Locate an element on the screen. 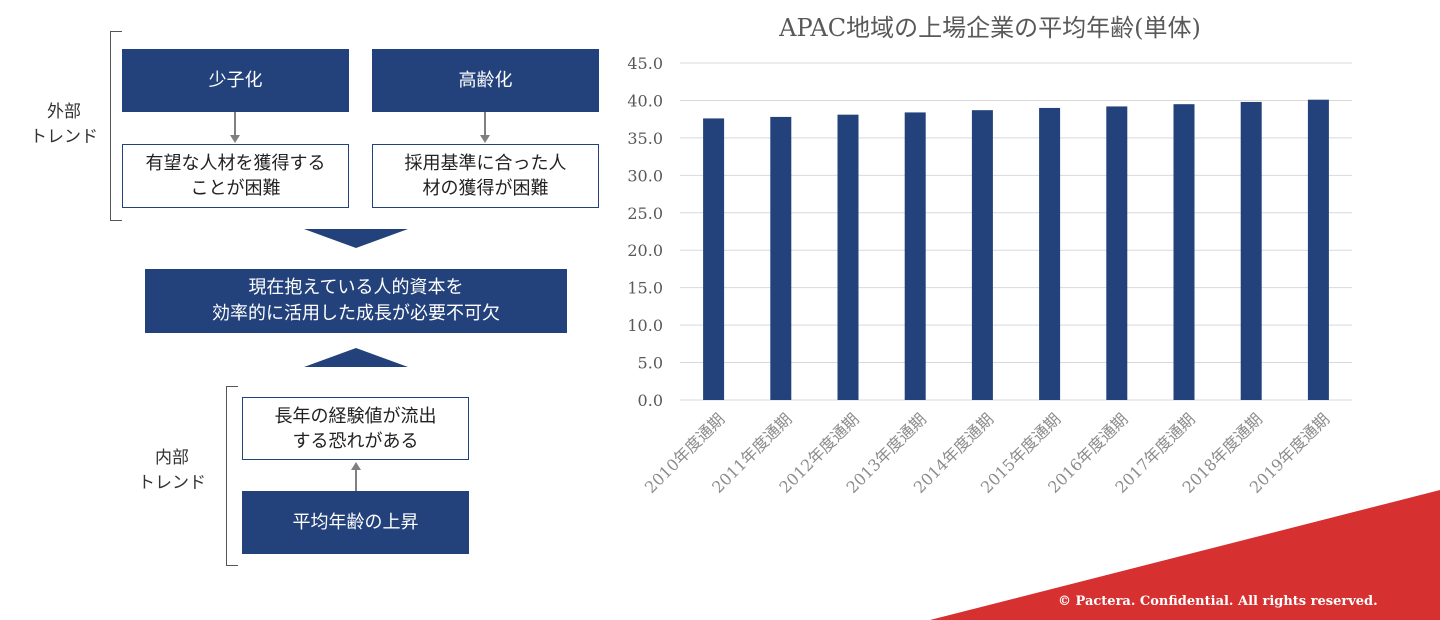  external-bracket is located at coordinates (116, 126).